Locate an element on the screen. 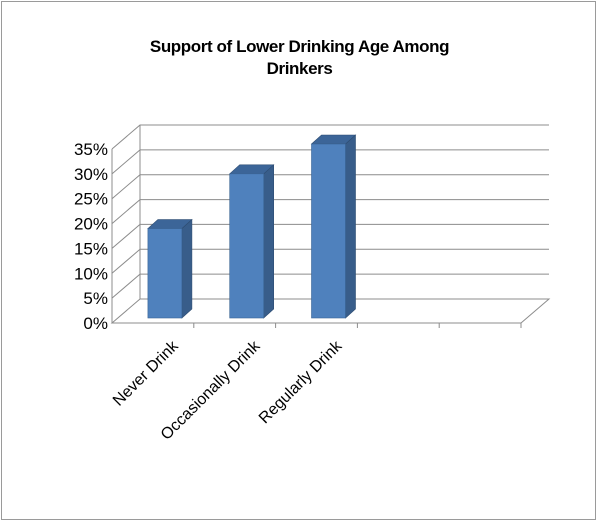  floor is located at coordinates (330, 311).